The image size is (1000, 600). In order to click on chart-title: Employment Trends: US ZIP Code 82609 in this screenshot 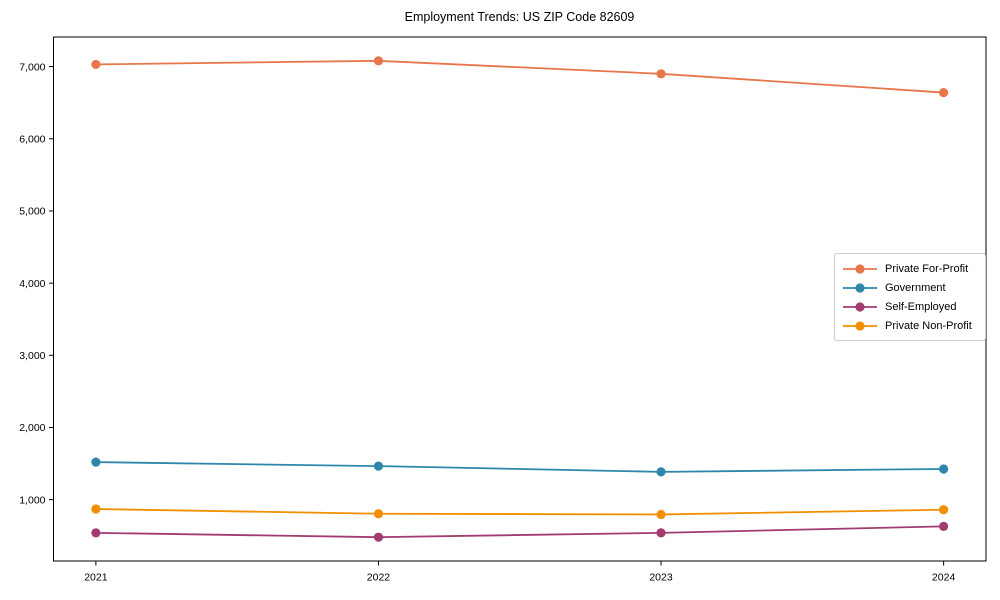, I will do `click(519, 17)`.